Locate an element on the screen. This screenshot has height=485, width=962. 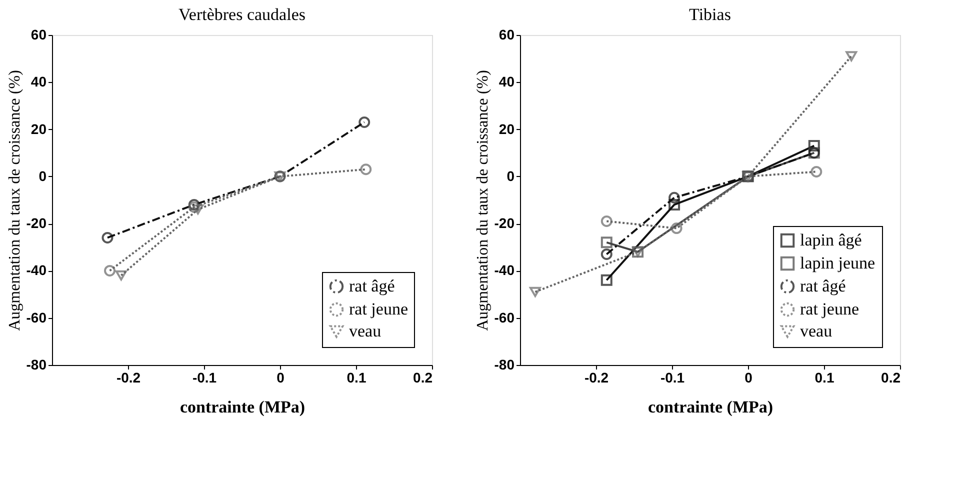
chart-title: Vertèbres caudales is located at coordinates (242, 14).